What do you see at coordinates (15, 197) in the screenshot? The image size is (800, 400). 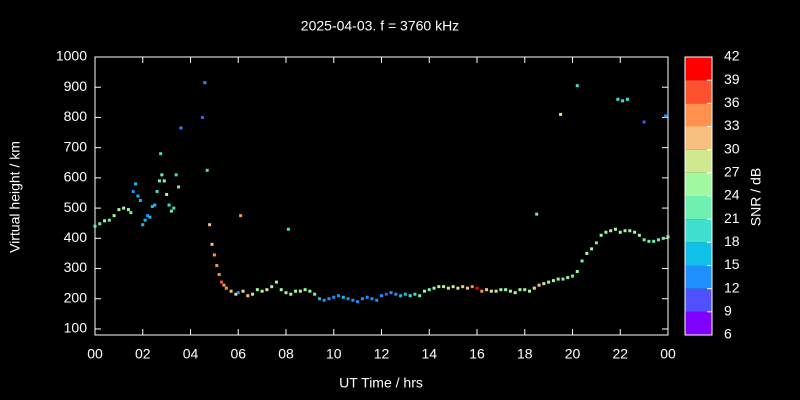 I see `y-axis-label: Virtual height / km` at bounding box center [15, 197].